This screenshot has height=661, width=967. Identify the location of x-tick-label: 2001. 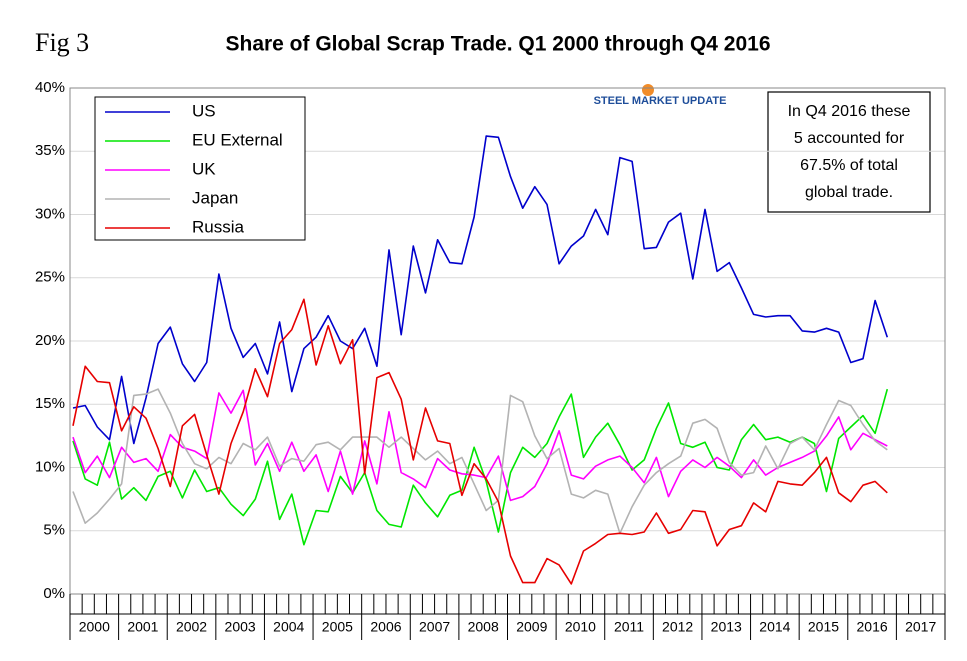
(142, 627).